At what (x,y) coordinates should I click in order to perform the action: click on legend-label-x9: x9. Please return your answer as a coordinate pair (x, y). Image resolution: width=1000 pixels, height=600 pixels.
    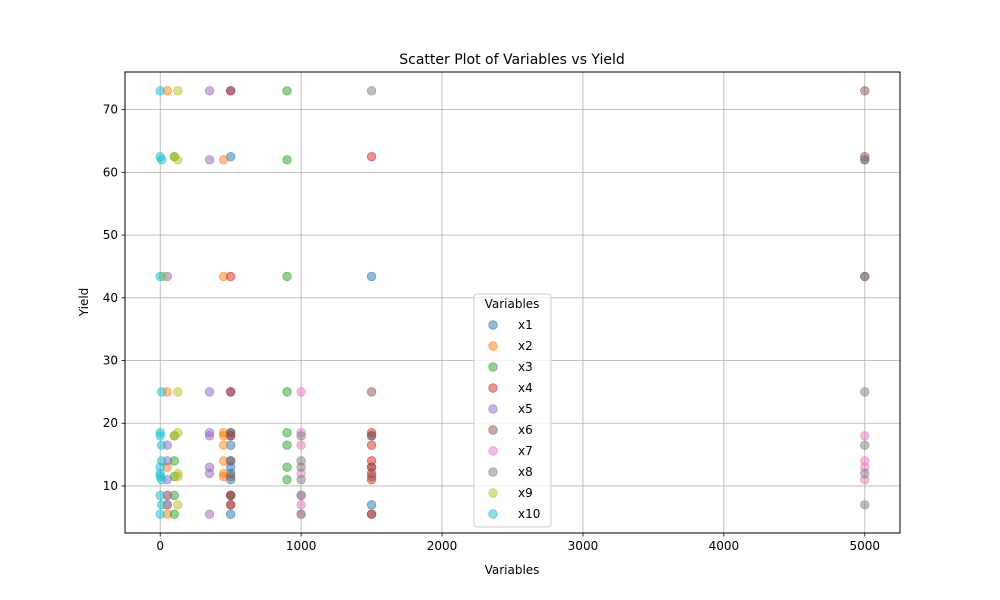
    Looking at the image, I should click on (525, 493).